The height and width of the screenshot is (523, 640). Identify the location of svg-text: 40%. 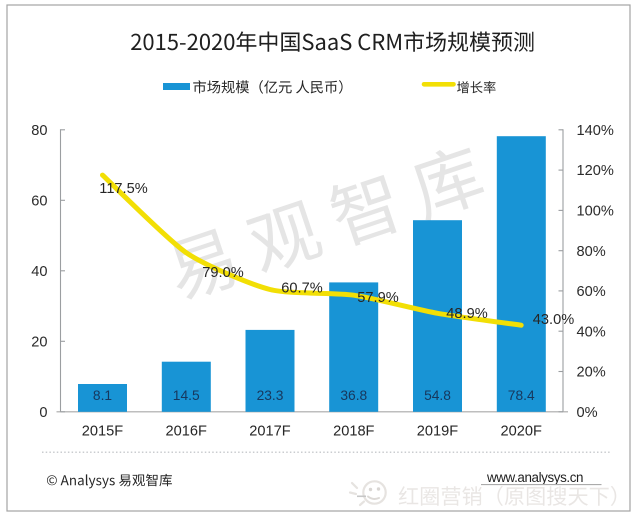
(591, 332).